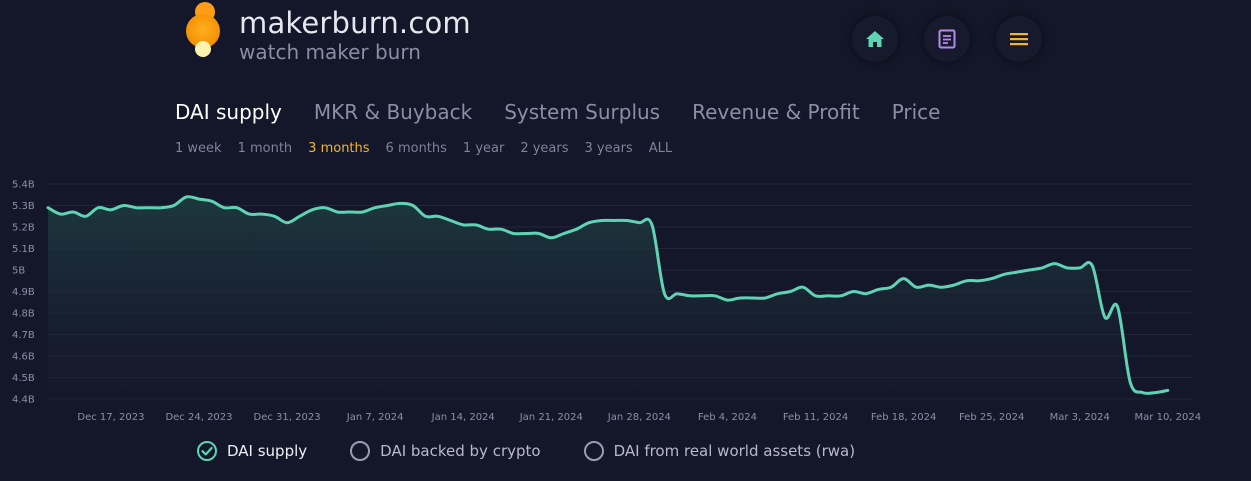  Describe the element at coordinates (23, 400) in the screenshot. I see `y-tick-label: 4.4B` at that location.